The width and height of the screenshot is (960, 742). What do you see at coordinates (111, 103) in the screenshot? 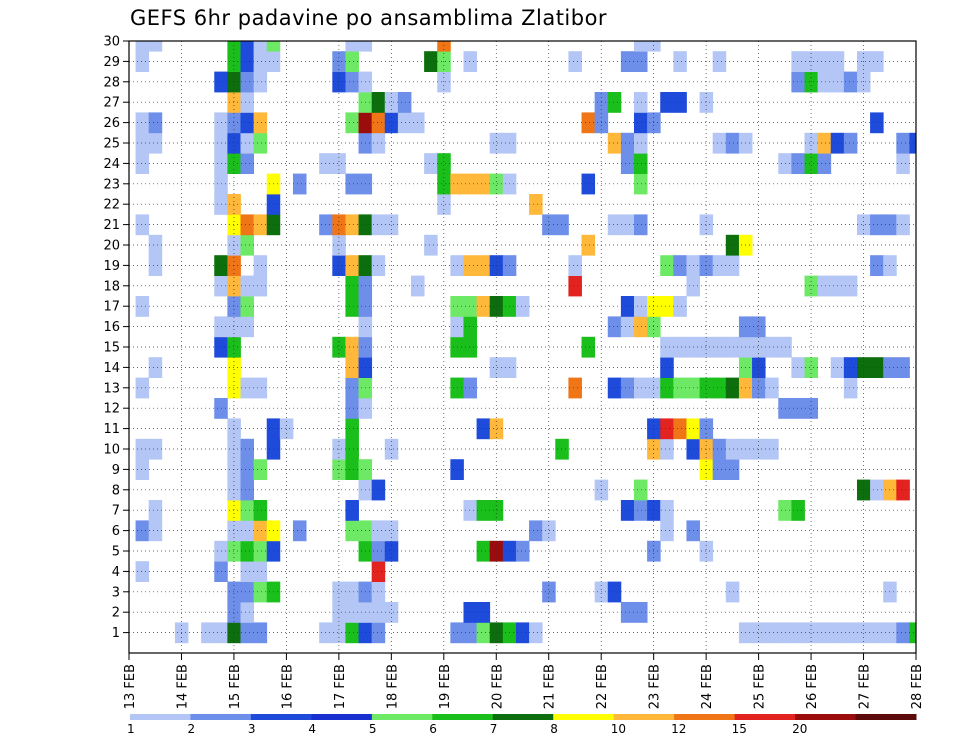
I see `y-tick-label: 27` at bounding box center [111, 103].